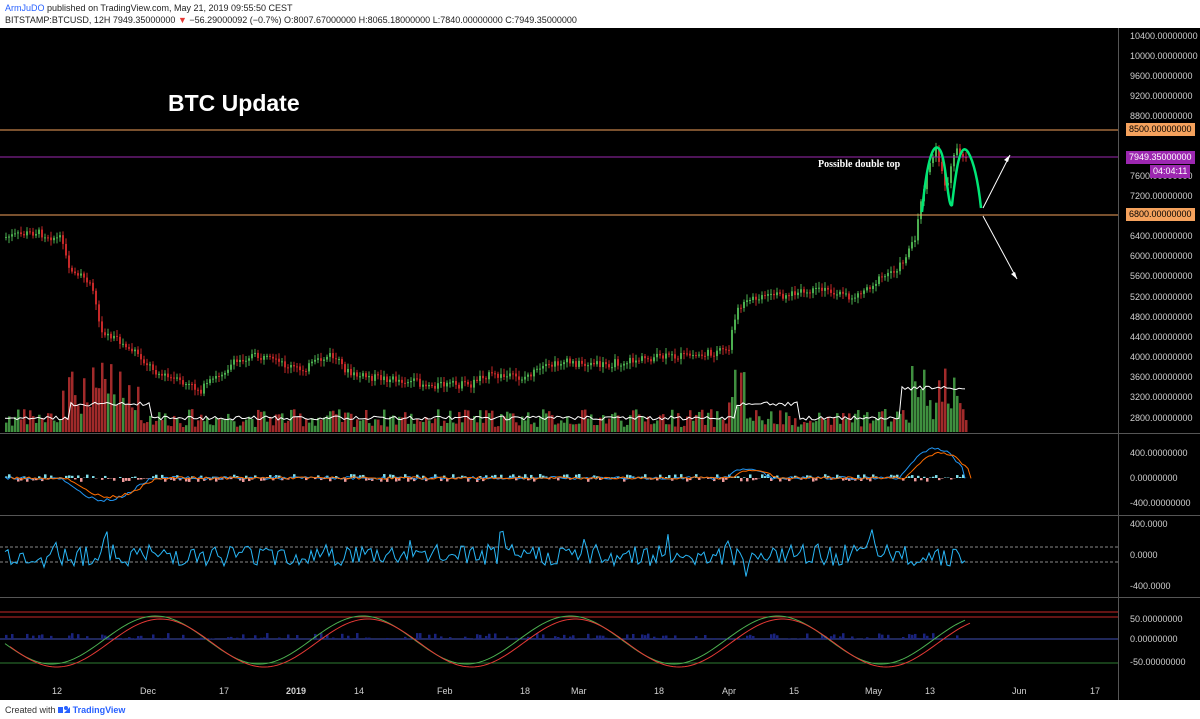 Image resolution: width=1200 pixels, height=719 pixels. Describe the element at coordinates (600, 433) in the screenshot. I see `pane-divider-macd` at that location.